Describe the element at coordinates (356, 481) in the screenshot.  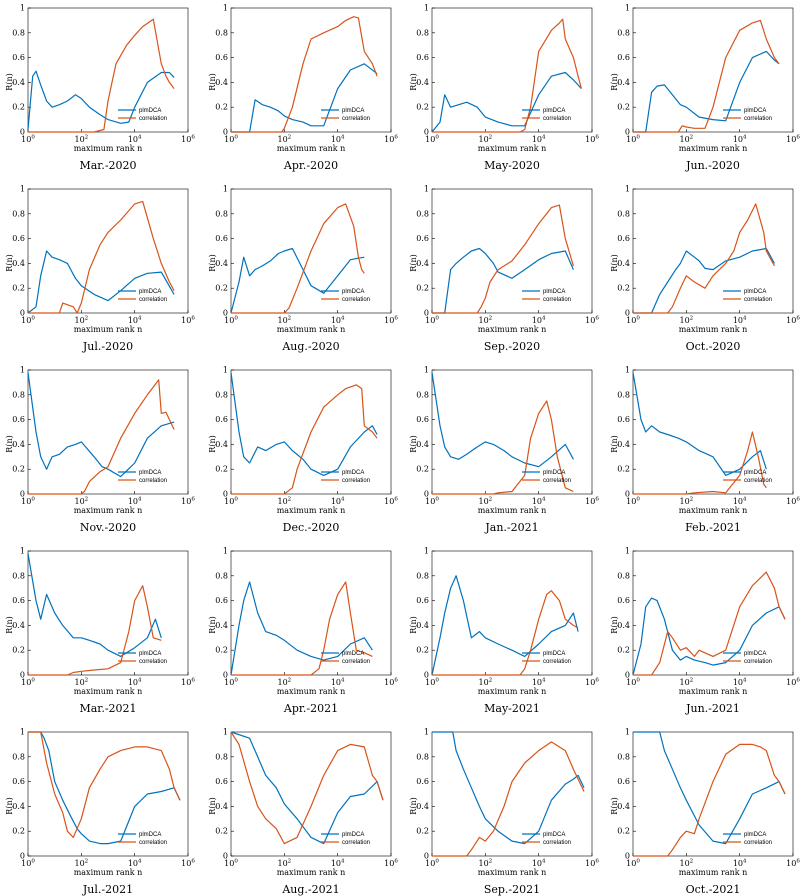
I see `legend-label: correlation` at that location.